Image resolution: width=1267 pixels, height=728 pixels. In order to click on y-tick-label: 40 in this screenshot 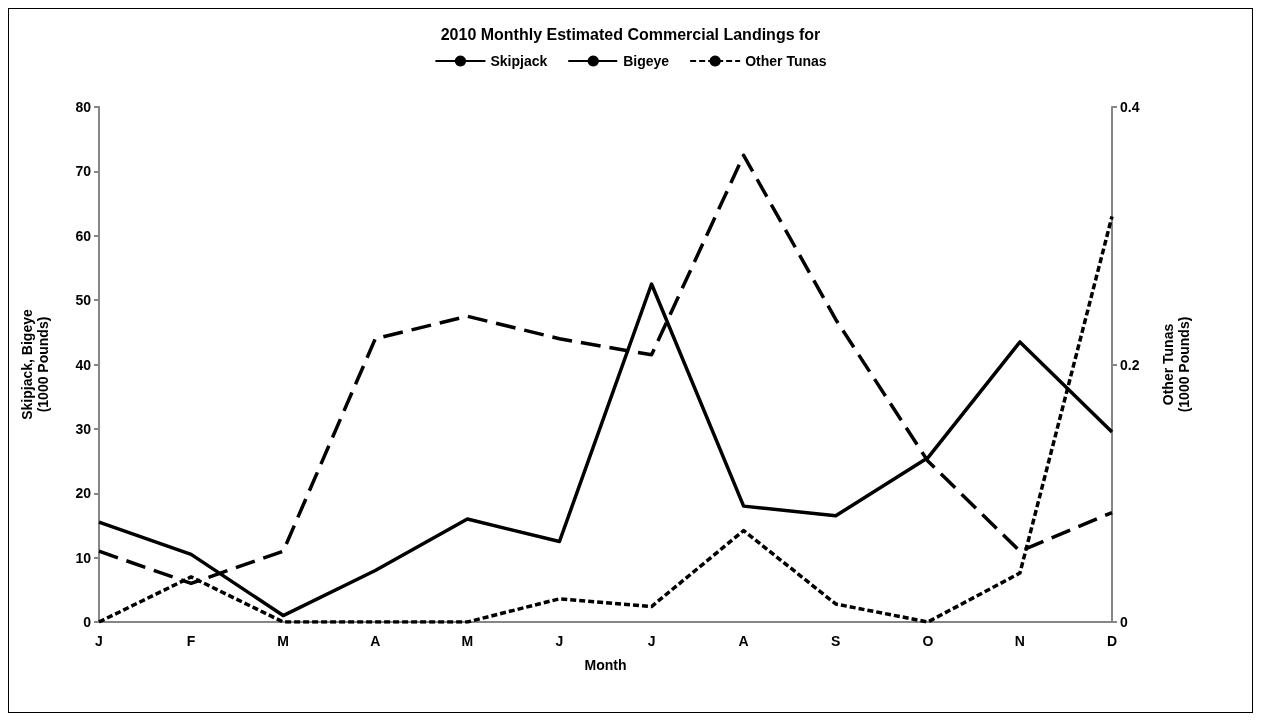, I will do `click(83, 364)`.